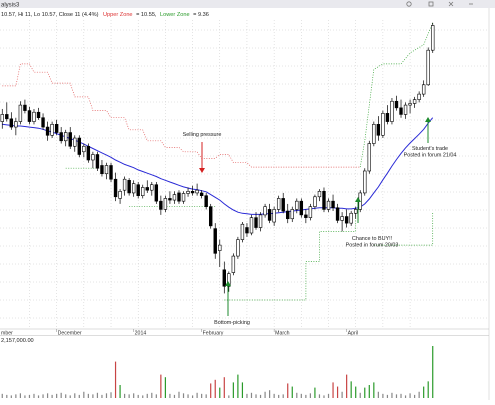 This screenshot has height=405, width=495. Describe the element at coordinates (372, 239) in the screenshot. I see `annotation-text: Chance to BUY!!` at that location.